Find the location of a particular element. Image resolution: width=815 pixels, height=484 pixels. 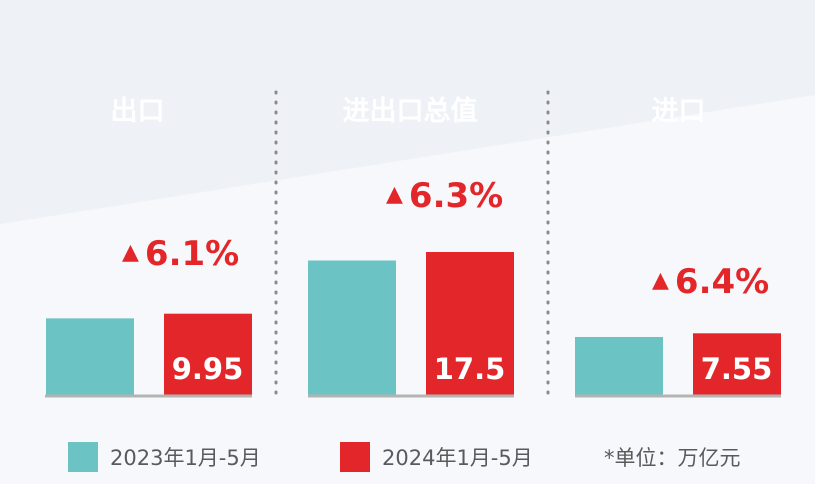

bar-import-2023 is located at coordinates (619, 365).